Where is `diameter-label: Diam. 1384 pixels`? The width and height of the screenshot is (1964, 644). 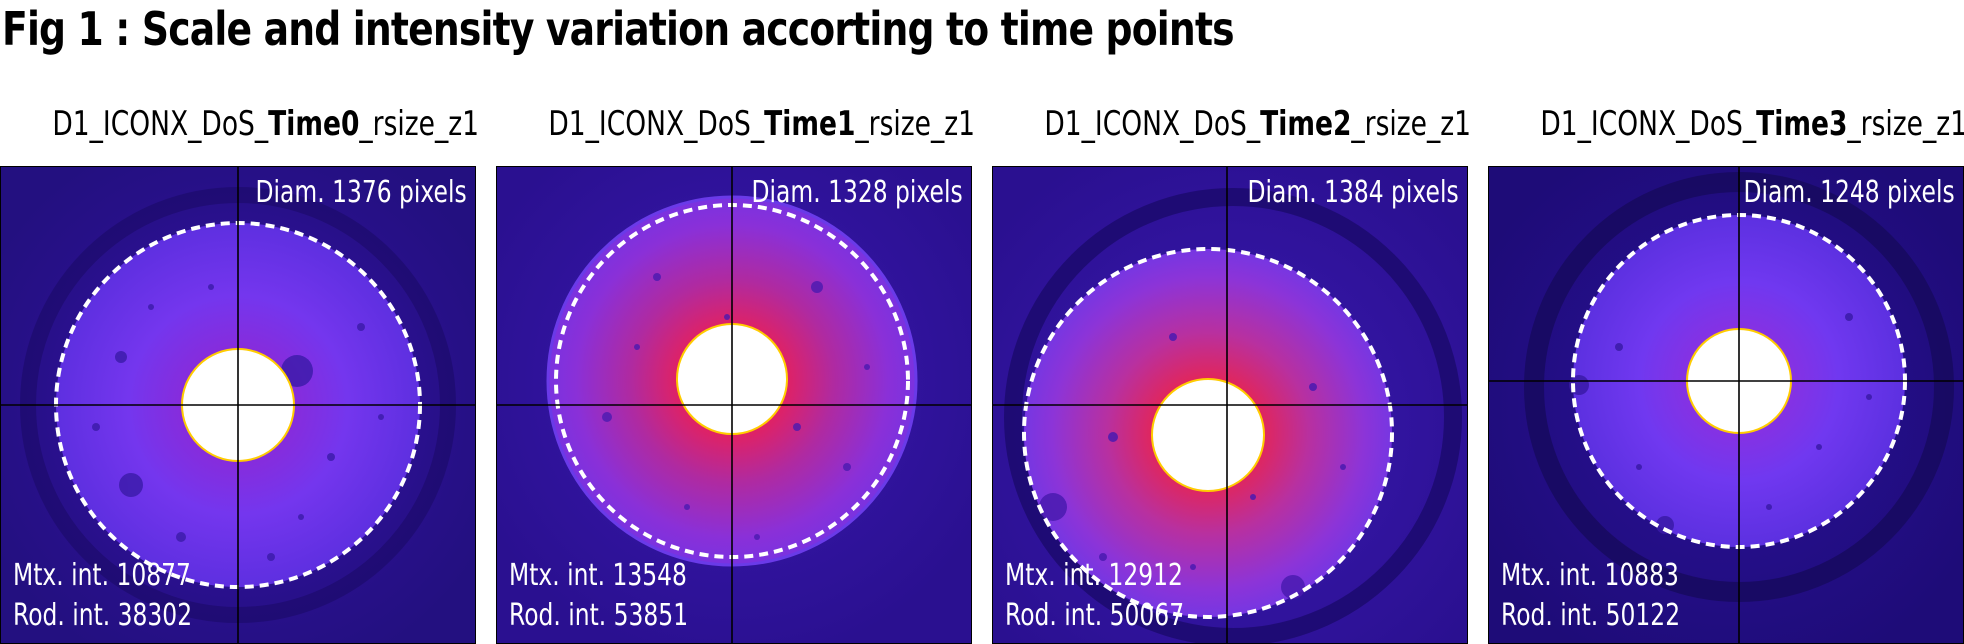
diameter-label: Diam. 1384 pixels is located at coordinates (1353, 192).